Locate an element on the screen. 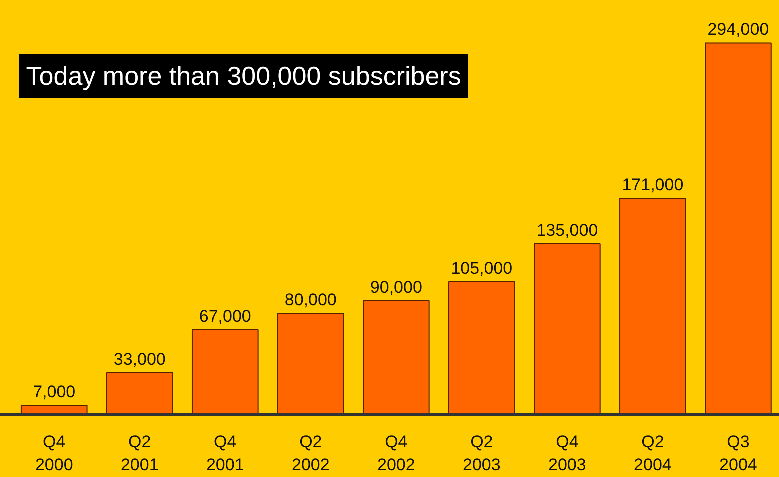 Image resolution: width=779 pixels, height=477 pixels. data-label: 294,000 is located at coordinates (739, 30).